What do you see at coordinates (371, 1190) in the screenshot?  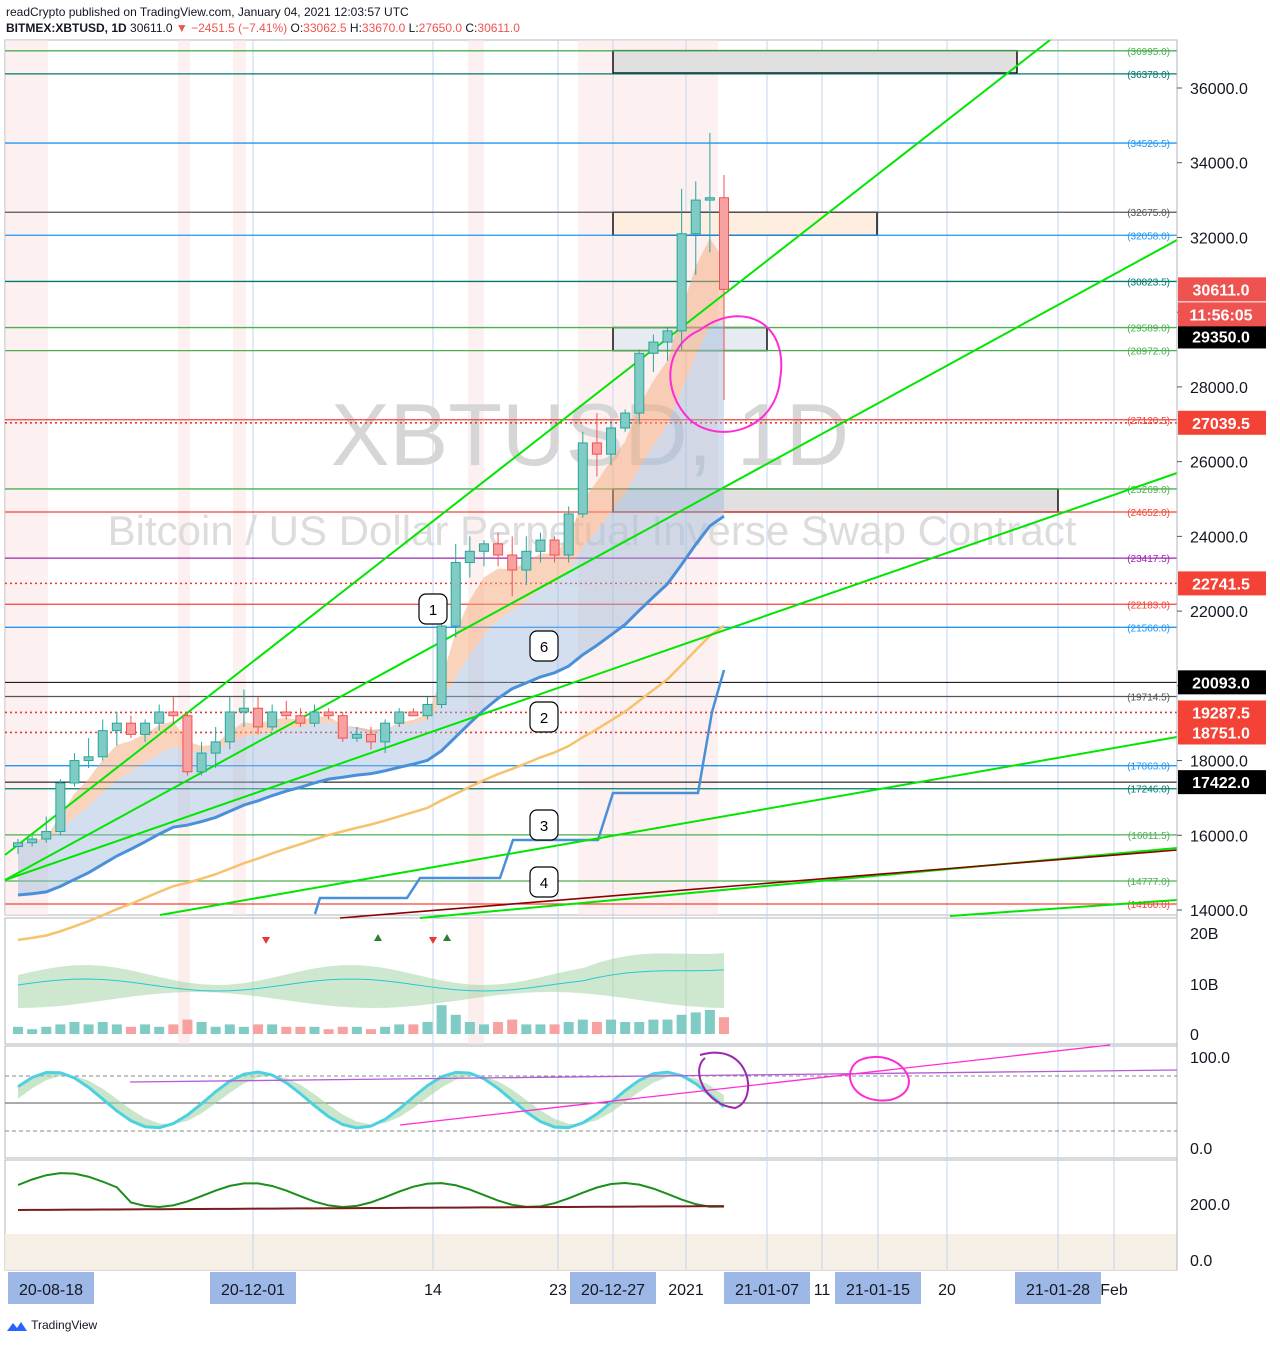 I see `cci-line` at bounding box center [371, 1190].